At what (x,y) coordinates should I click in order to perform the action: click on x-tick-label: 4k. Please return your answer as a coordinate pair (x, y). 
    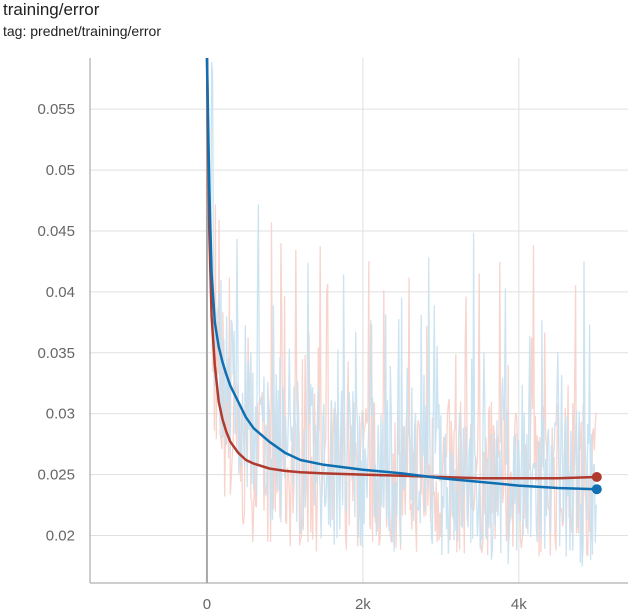
    Looking at the image, I should click on (519, 604).